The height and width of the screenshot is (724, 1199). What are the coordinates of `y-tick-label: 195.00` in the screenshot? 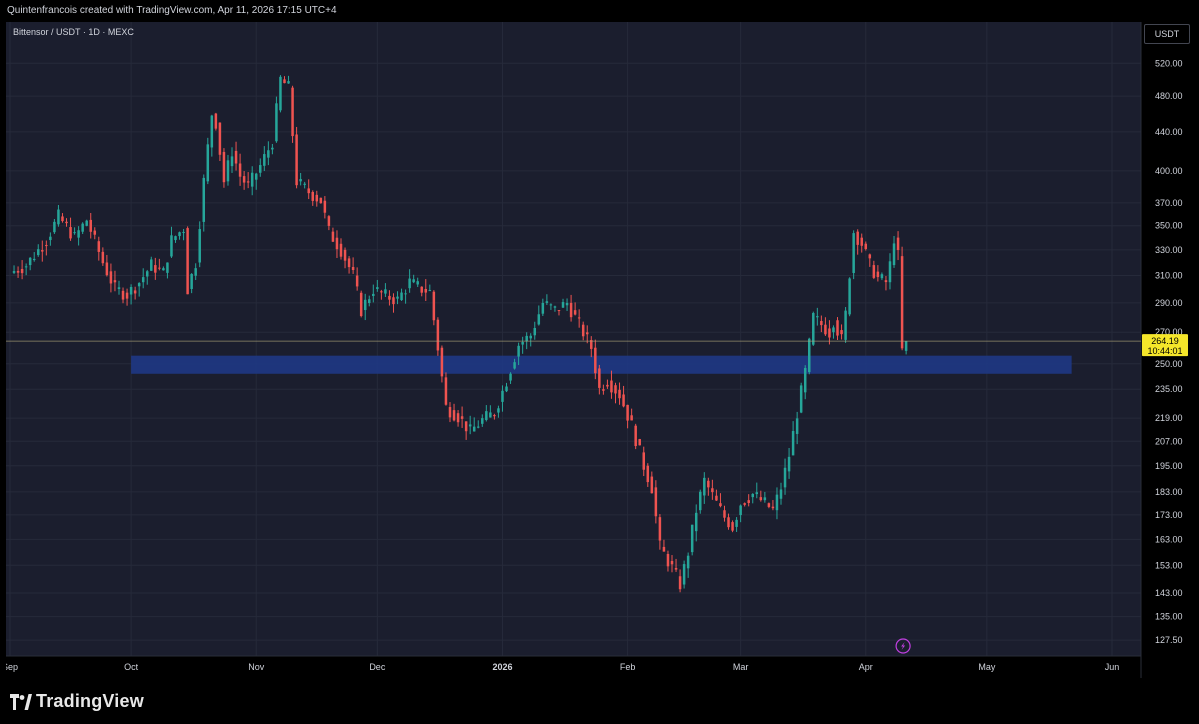 It's located at (1169, 466).